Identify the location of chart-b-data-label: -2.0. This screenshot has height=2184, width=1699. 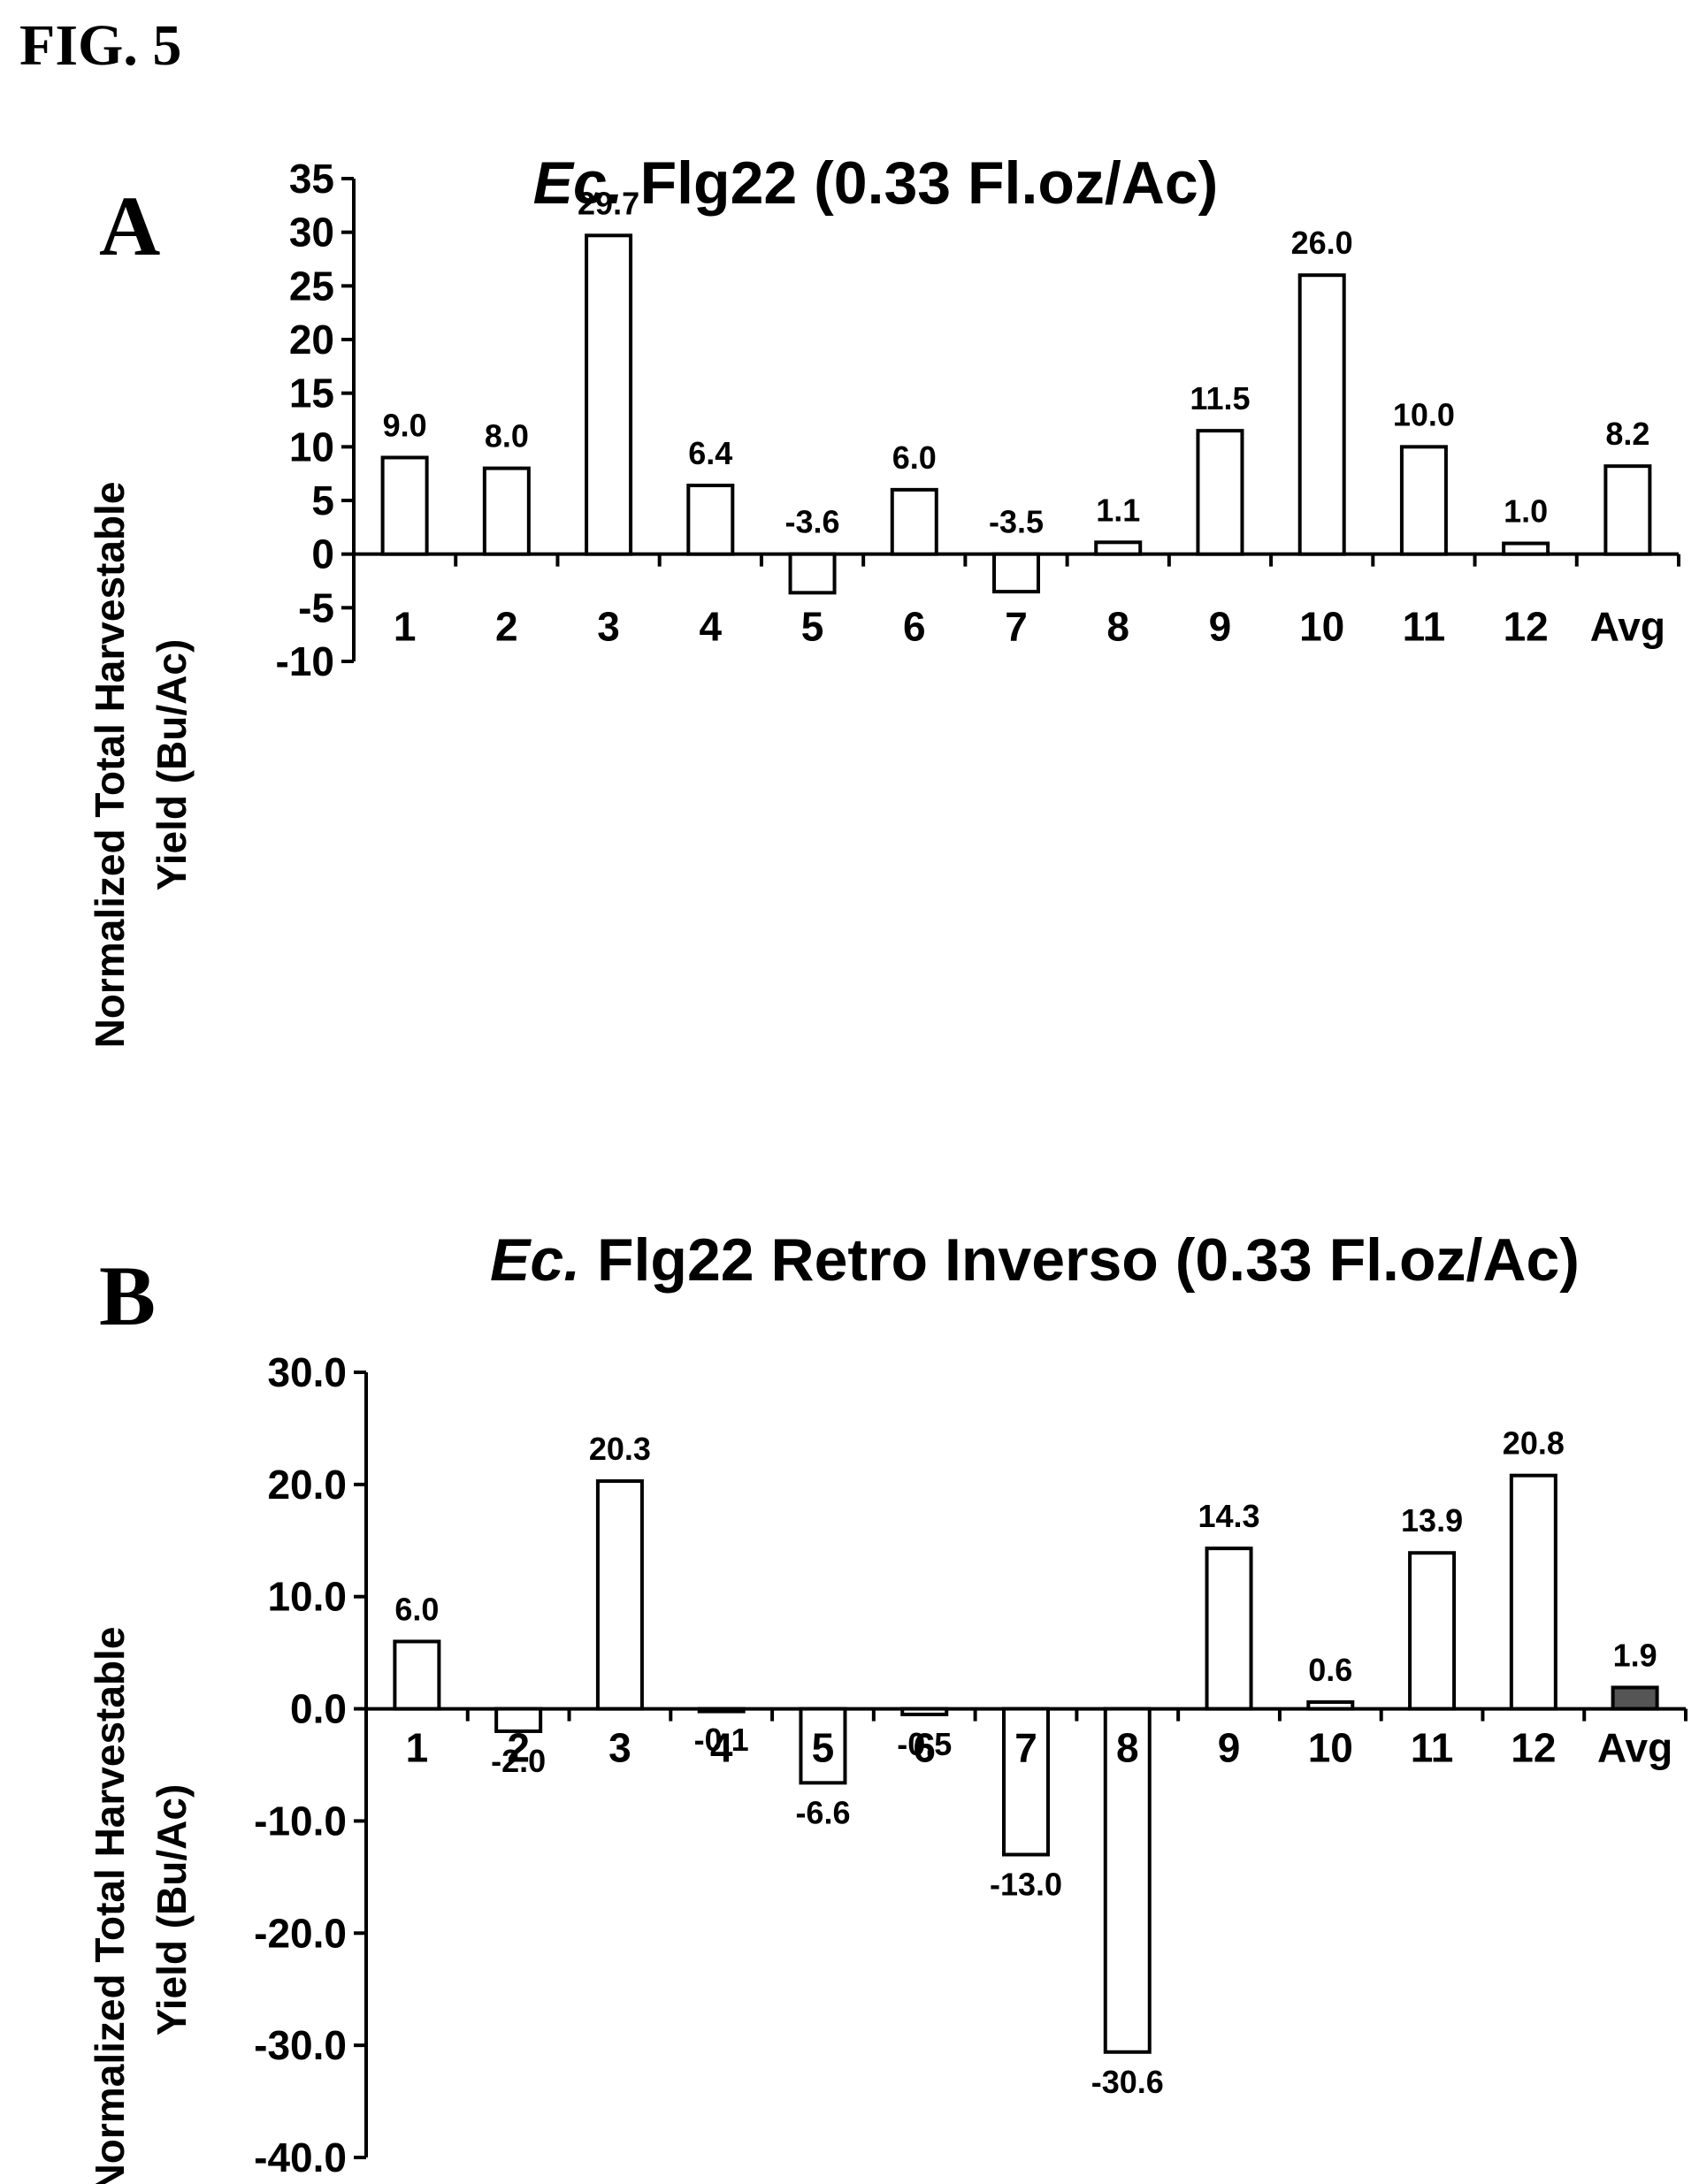
(518, 1761).